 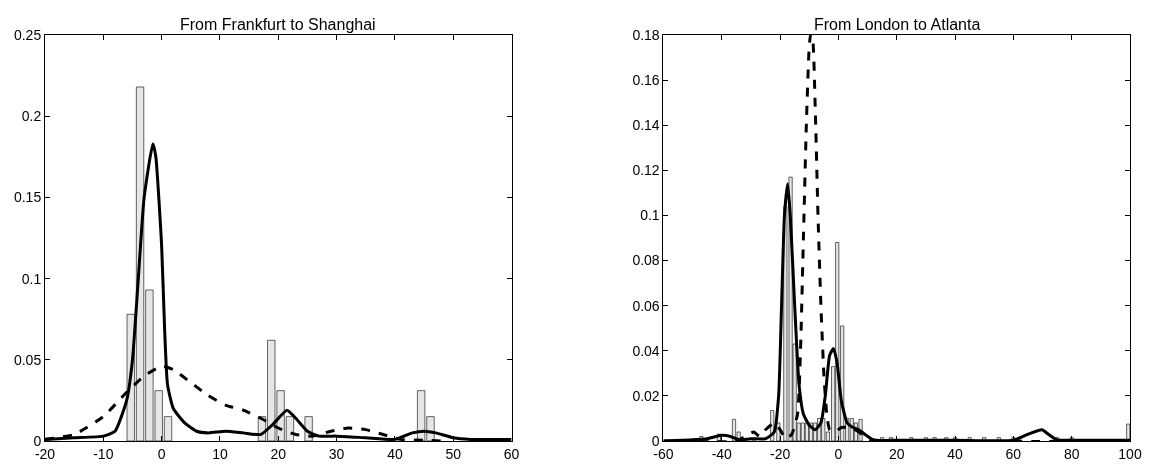 What do you see at coordinates (780, 453) in the screenshot?
I see `x-tick-label: -20` at bounding box center [780, 453].